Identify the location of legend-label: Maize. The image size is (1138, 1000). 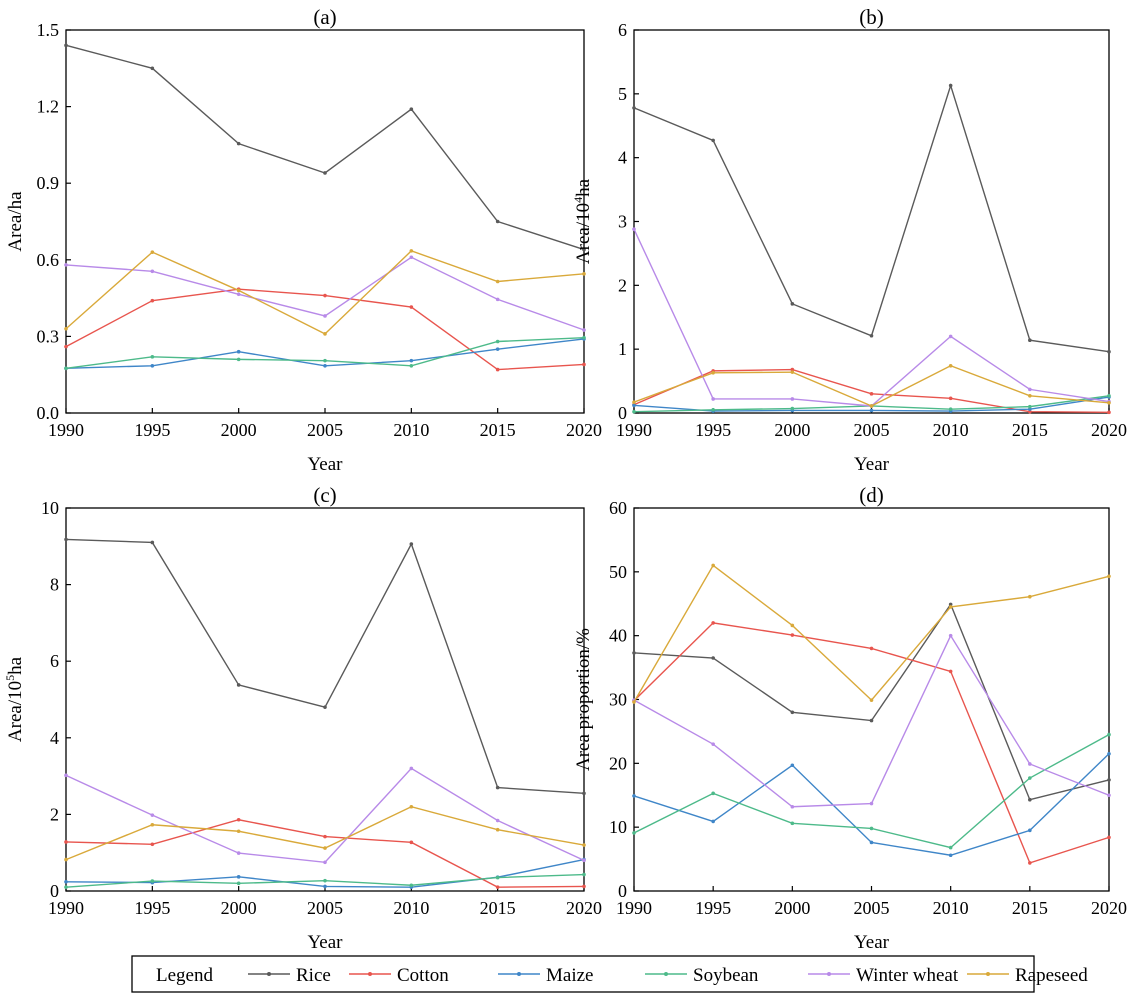
(569, 975).